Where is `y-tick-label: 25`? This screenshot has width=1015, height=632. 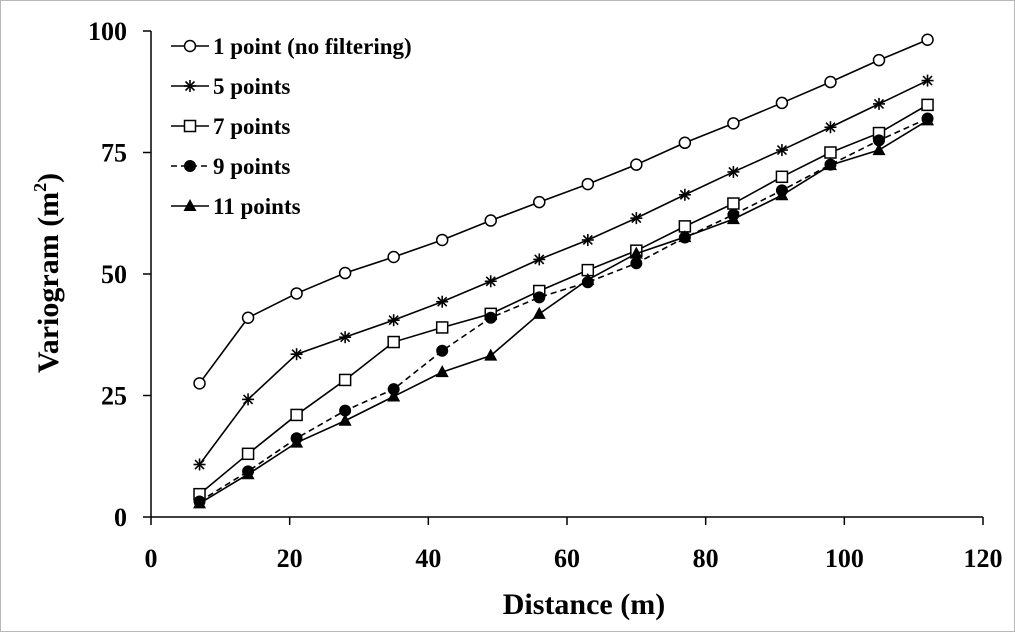 y-tick-label: 25 is located at coordinates (114, 396).